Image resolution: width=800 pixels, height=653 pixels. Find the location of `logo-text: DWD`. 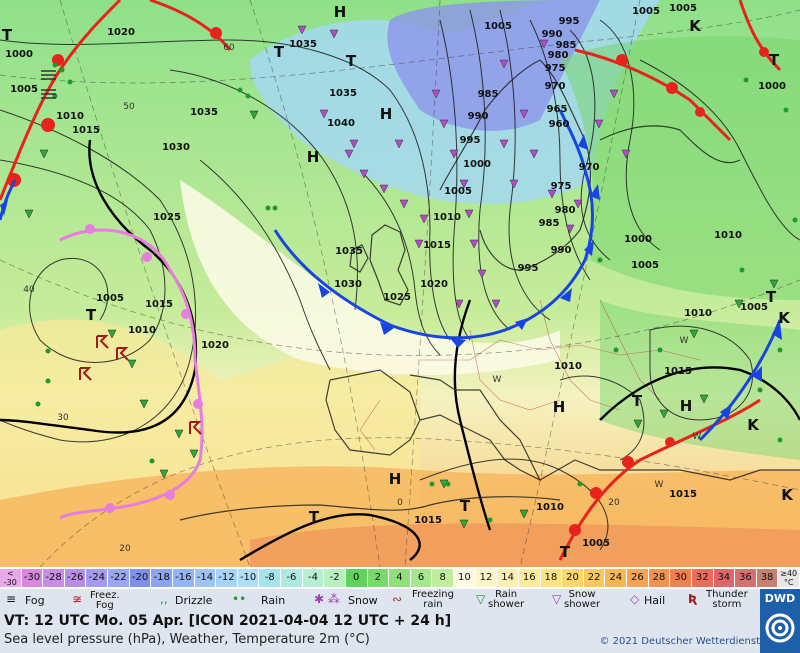

logo-text: DWD is located at coordinates (780, 598).